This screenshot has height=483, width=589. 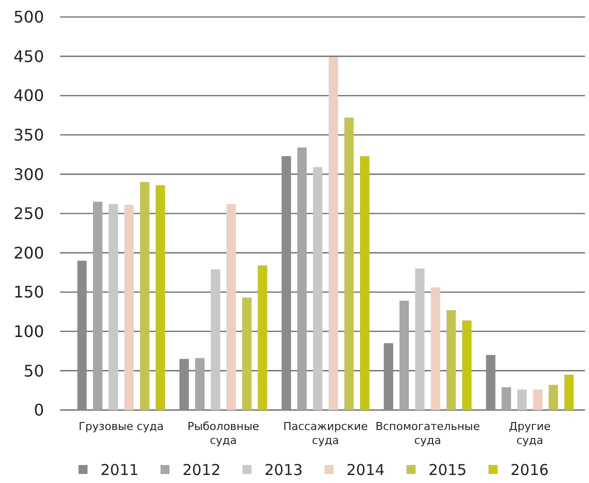 I want to click on x-tick-label: Рыболовные суда, so click(x=223, y=433).